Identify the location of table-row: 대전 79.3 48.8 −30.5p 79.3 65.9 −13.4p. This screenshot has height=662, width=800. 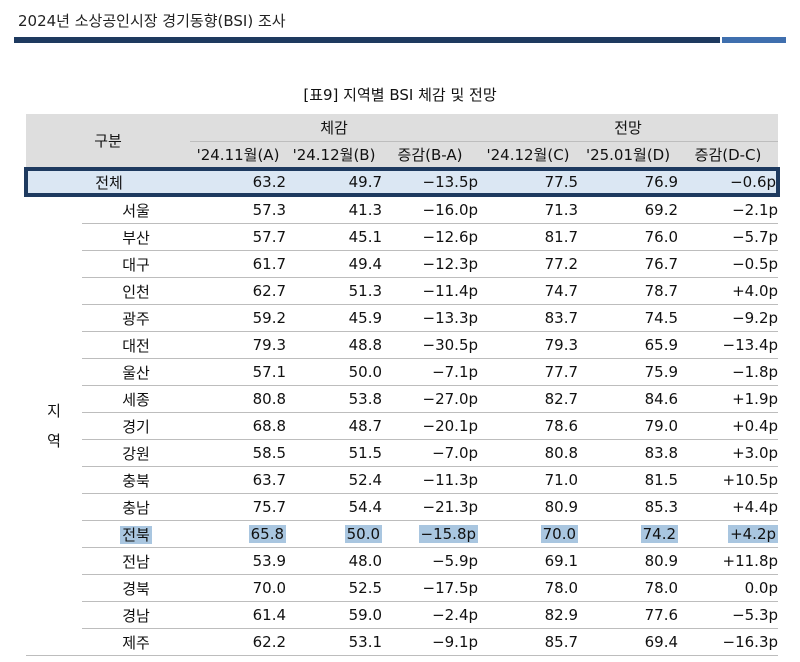
(402, 345).